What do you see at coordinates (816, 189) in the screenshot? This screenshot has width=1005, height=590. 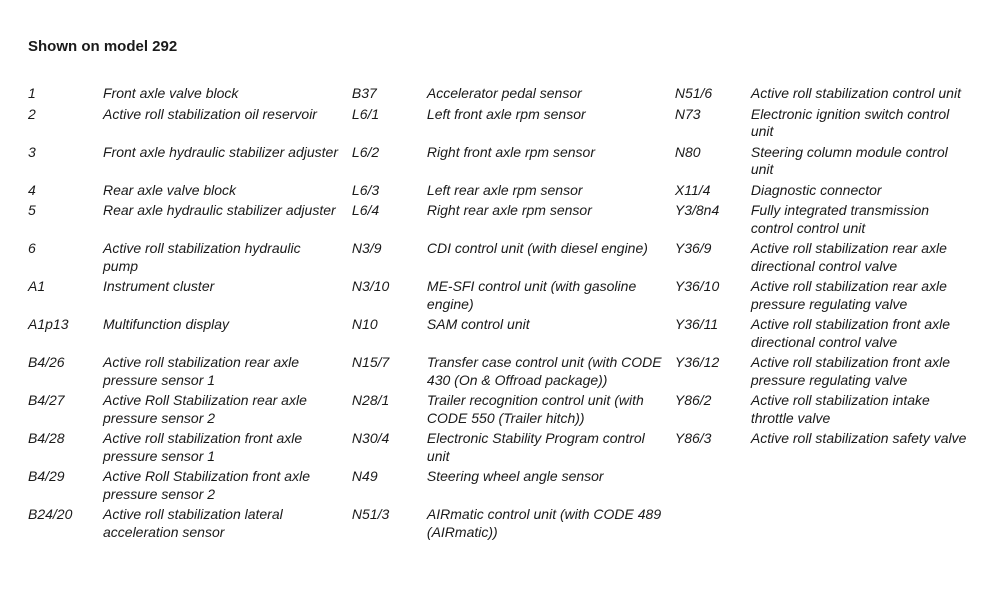 I see `component-description: Diagnostic connector` at bounding box center [816, 189].